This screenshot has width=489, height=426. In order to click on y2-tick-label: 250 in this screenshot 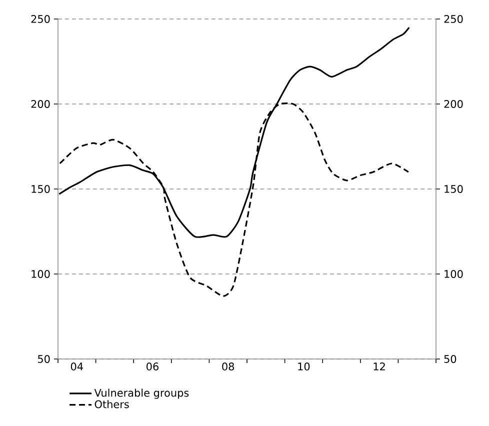, I will do `click(453, 19)`.